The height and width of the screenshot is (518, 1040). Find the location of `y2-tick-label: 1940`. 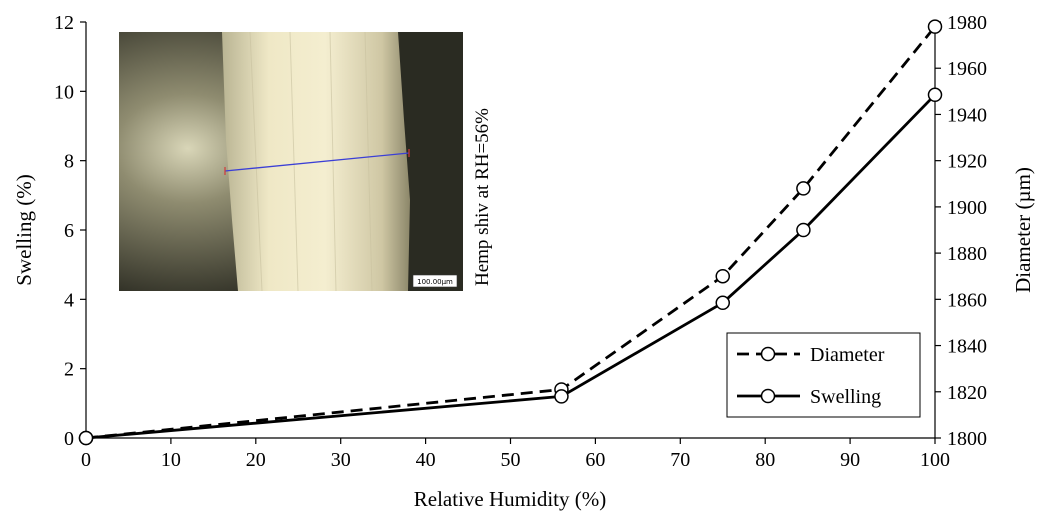

y2-tick-label: 1940 is located at coordinates (967, 115).